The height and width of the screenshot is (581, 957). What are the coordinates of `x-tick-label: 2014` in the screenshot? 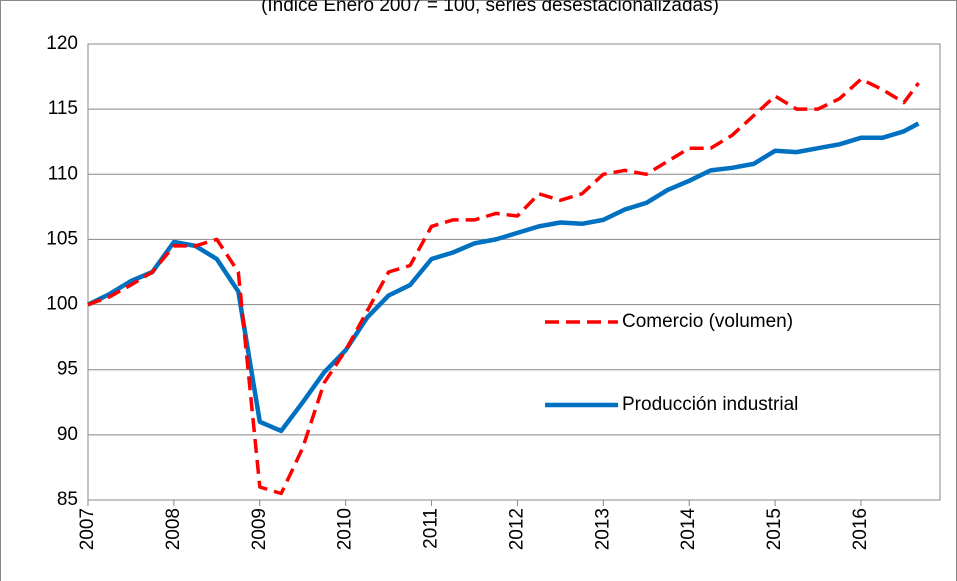 It's located at (688, 529).